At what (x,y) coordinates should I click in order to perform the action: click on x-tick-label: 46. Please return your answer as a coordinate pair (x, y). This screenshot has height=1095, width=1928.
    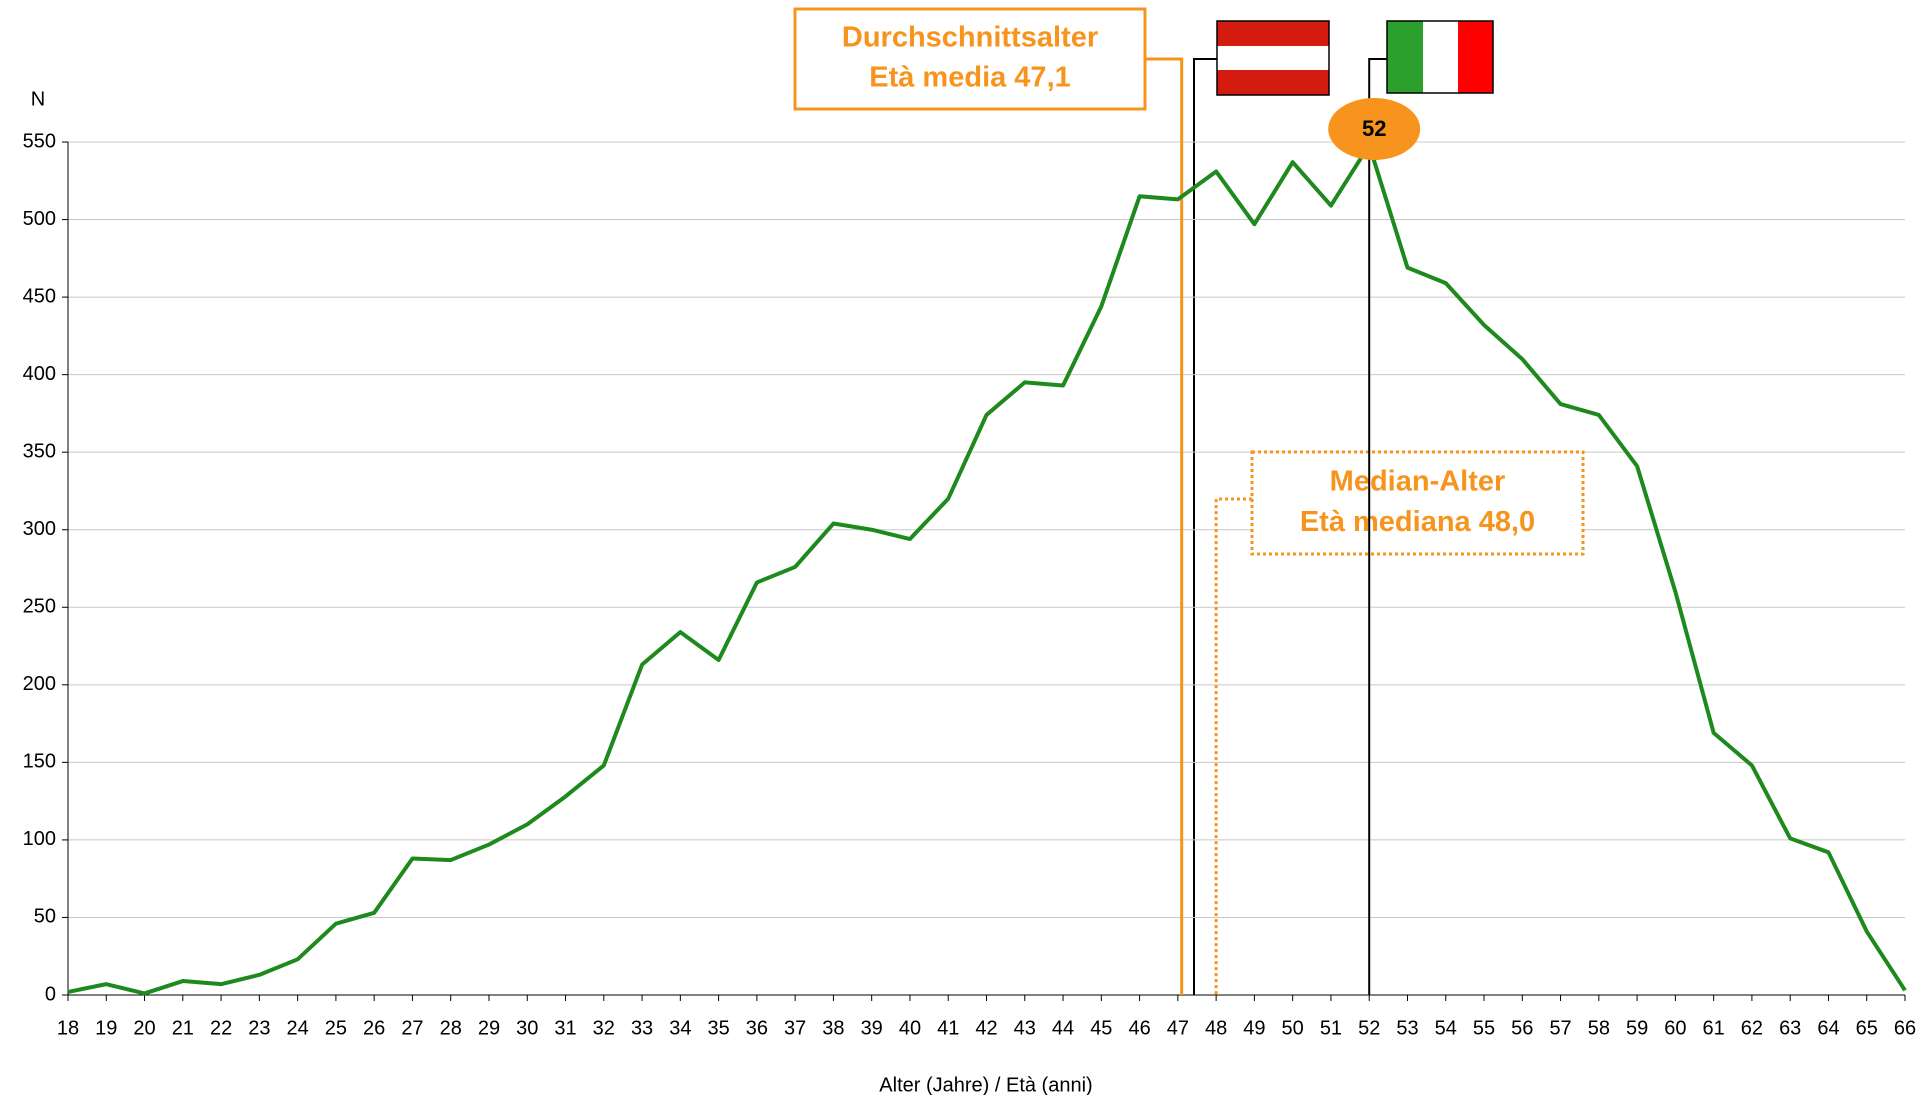
    Looking at the image, I should click on (1139, 1028).